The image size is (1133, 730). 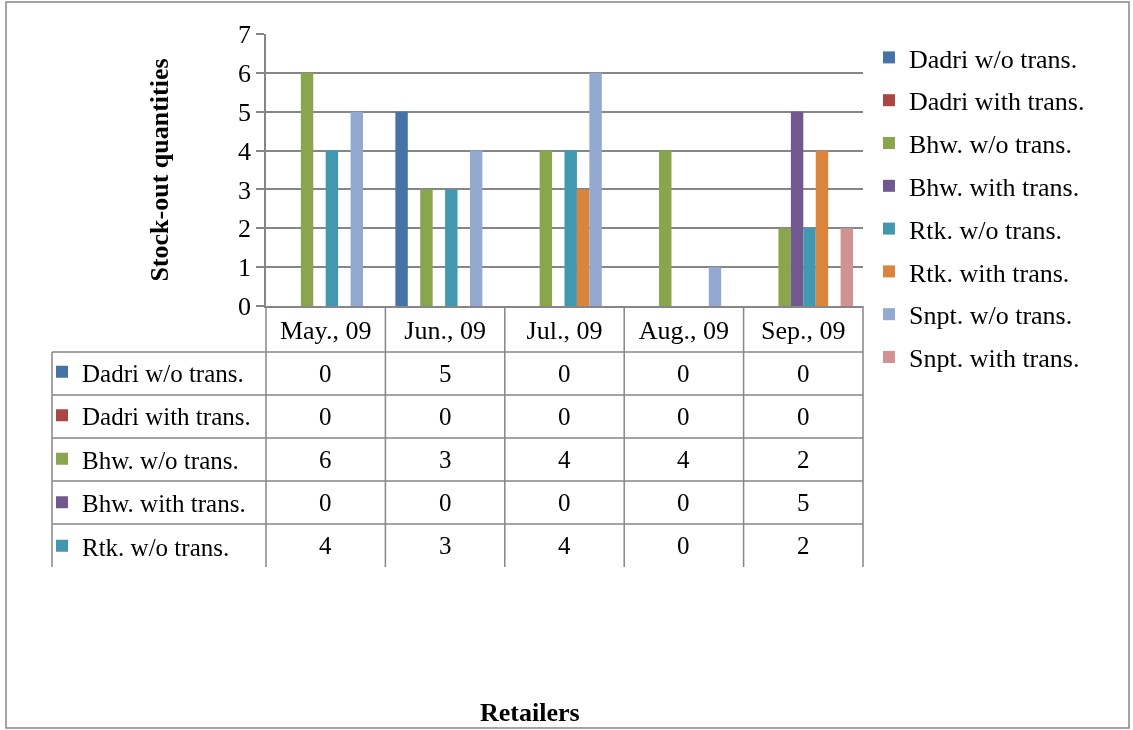 I want to click on legend-label: Bhw. with trans., so click(x=994, y=187).